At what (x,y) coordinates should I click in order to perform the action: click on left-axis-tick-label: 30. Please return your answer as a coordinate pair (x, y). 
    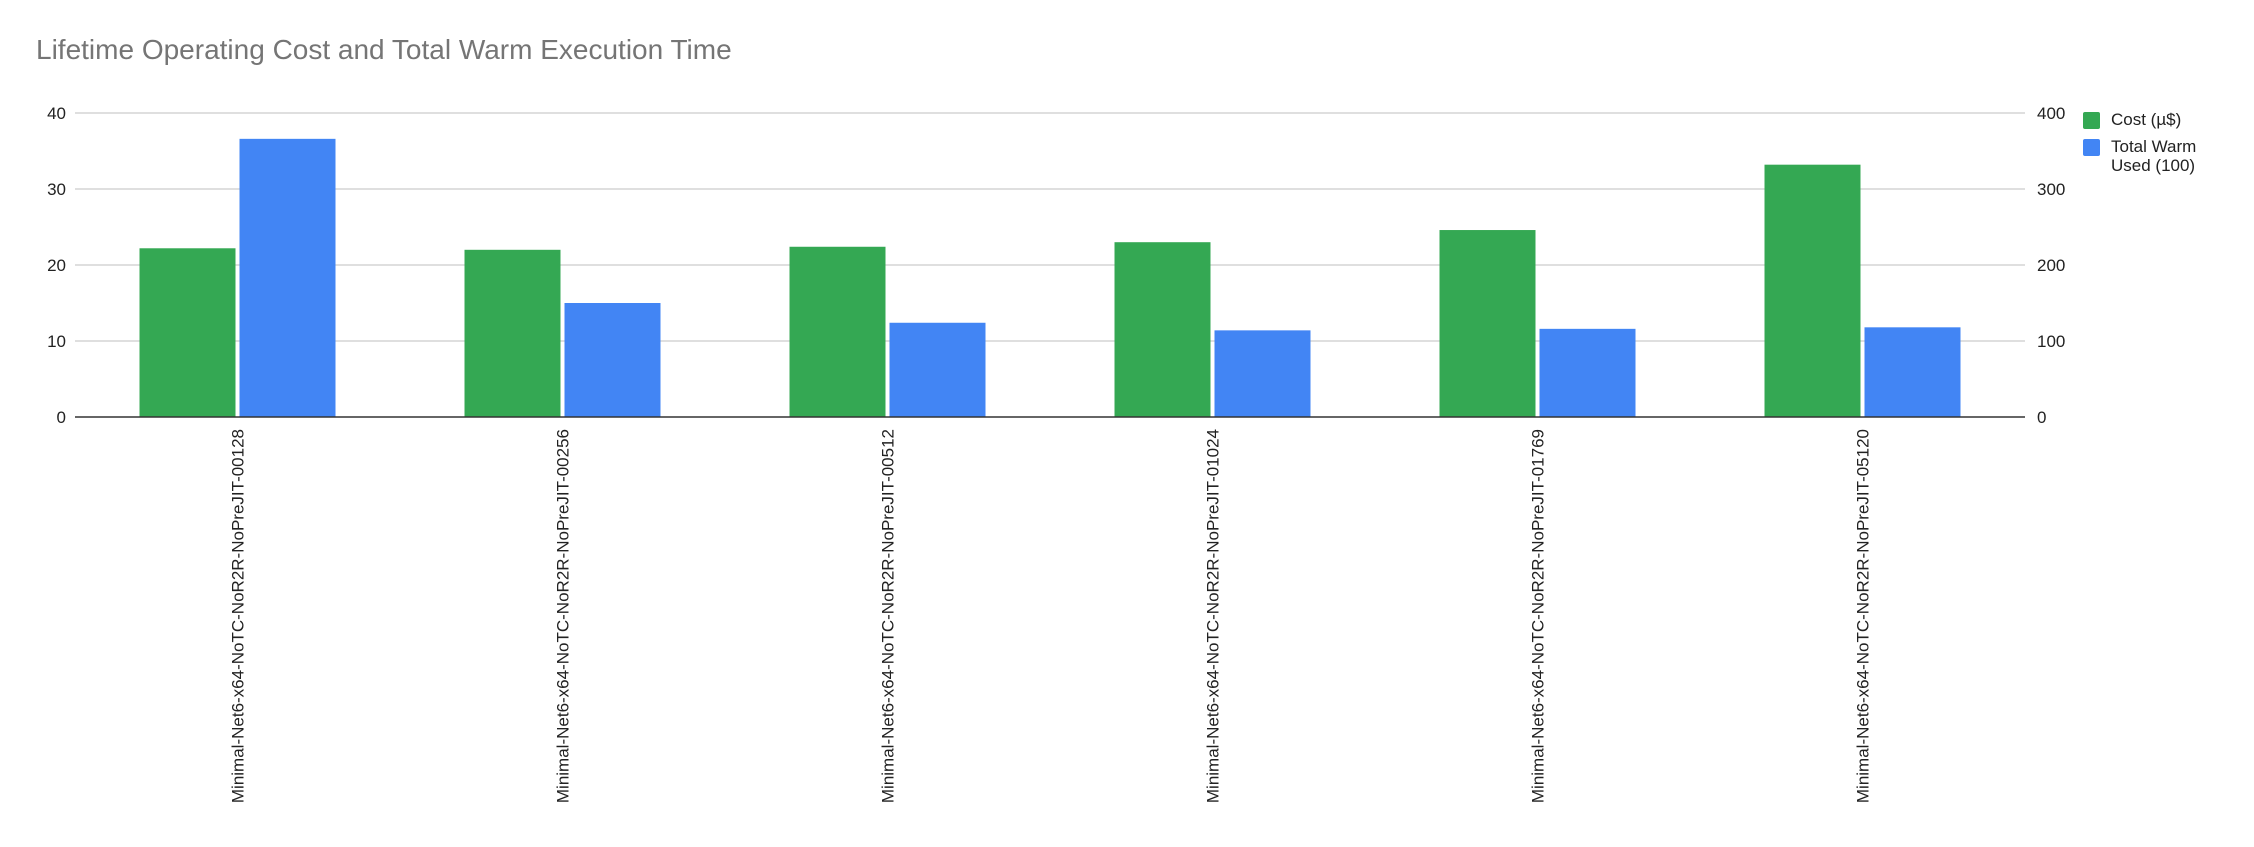
    Looking at the image, I should click on (56, 189).